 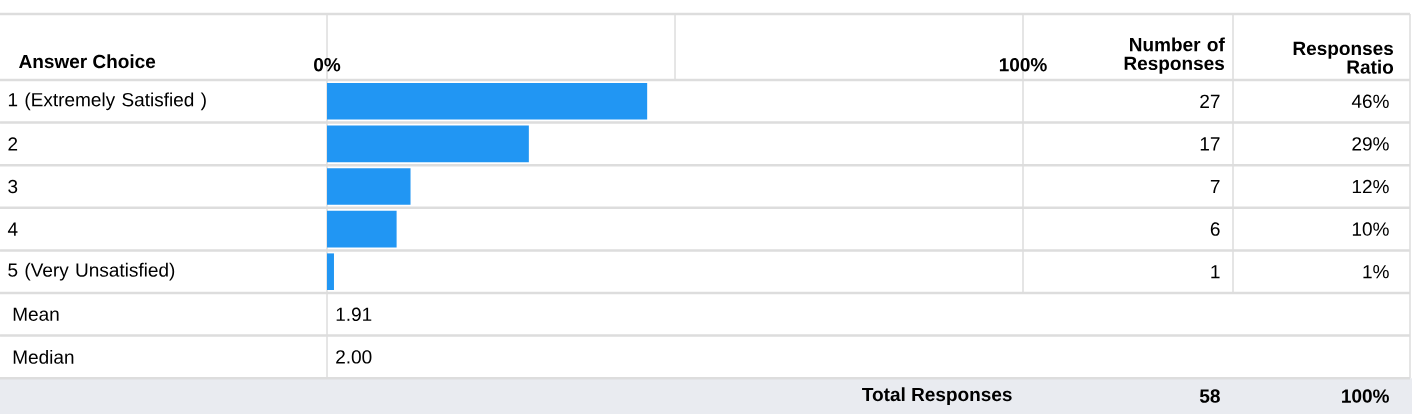 I want to click on text: 7, so click(x=1215, y=186).